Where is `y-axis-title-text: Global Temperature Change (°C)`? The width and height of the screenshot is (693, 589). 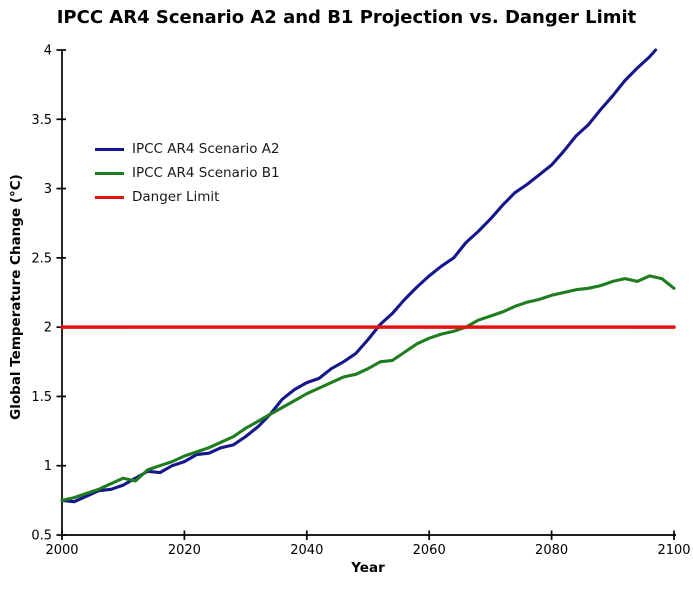
y-axis-title-text: Global Temperature Change (°C) is located at coordinates (16, 297).